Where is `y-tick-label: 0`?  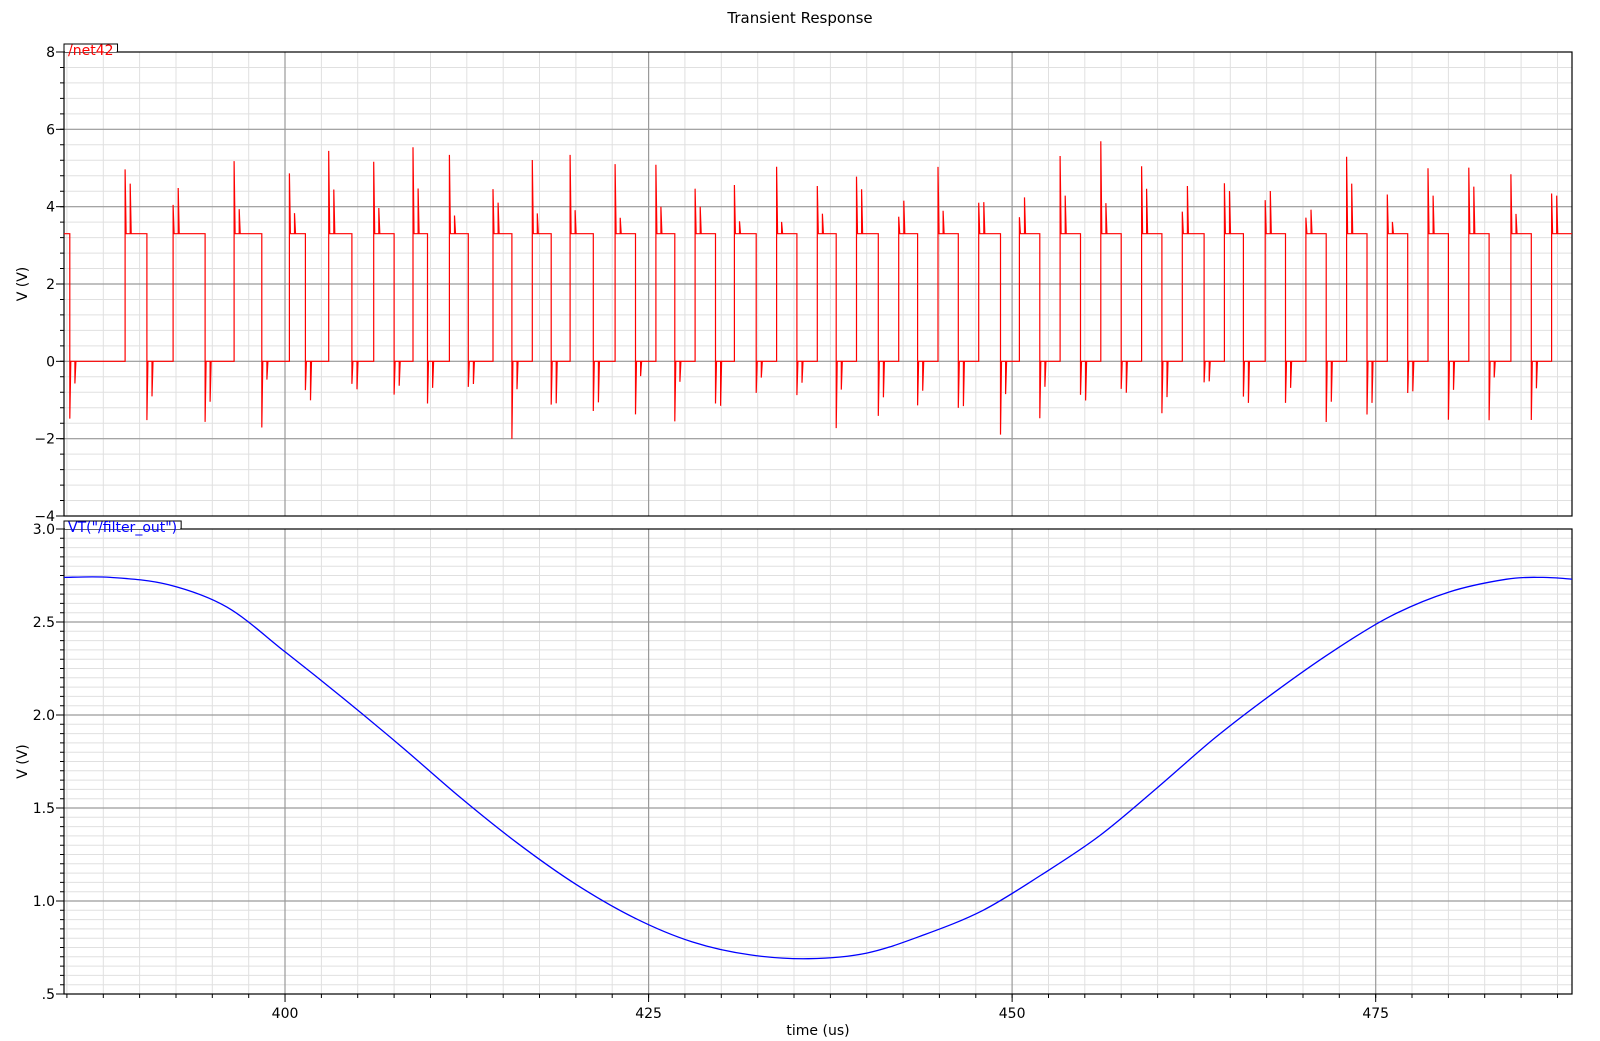 y-tick-label: 0 is located at coordinates (50, 362).